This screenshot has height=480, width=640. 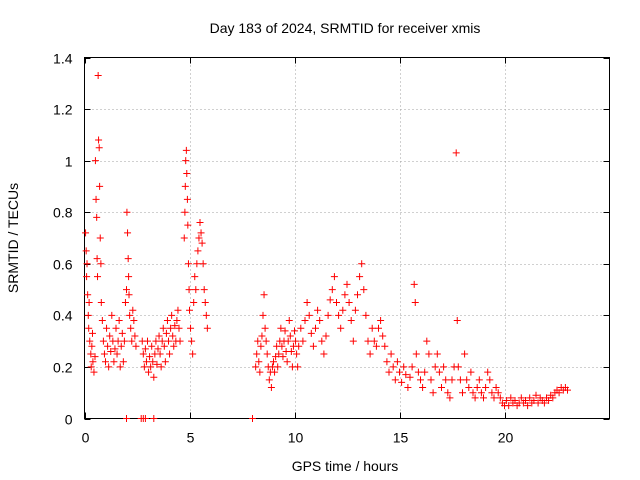 What do you see at coordinates (13, 238) in the screenshot?
I see `y-axis-label: SRMTID / TECUs` at bounding box center [13, 238].